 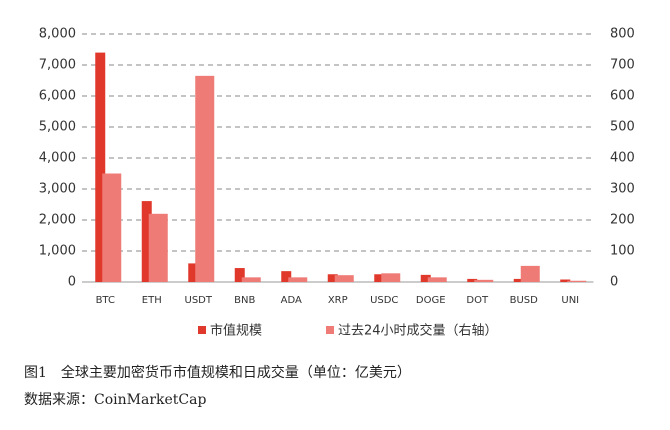 What do you see at coordinates (115, 400) in the screenshot?
I see `source: 数据来源：CoinMarketCap` at bounding box center [115, 400].